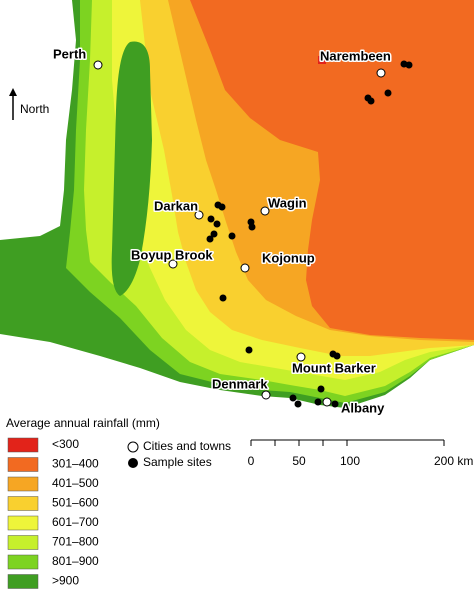 The width and height of the screenshot is (474, 591). I want to click on legend-label: 801–900, so click(75, 561).